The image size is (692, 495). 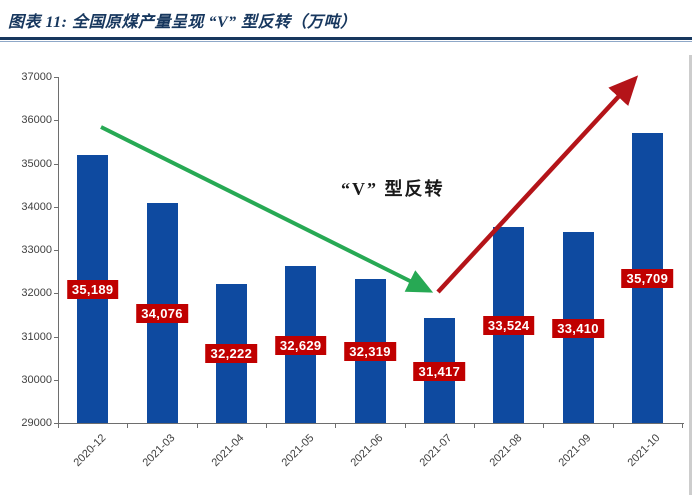 What do you see at coordinates (578, 328) in the screenshot?
I see `bar-value-label: 33,410` at bounding box center [578, 328].